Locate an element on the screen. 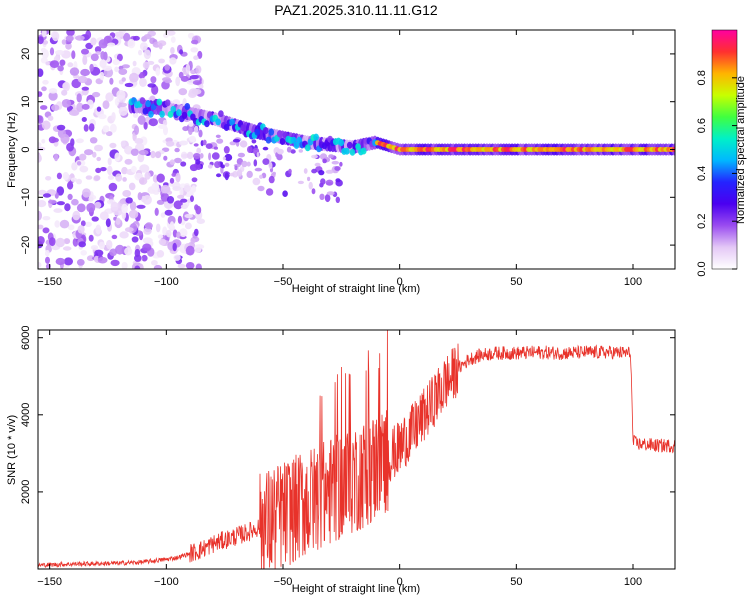 This screenshot has height=600, width=750. snr-x-label: Height of straight line (km) is located at coordinates (356, 589).